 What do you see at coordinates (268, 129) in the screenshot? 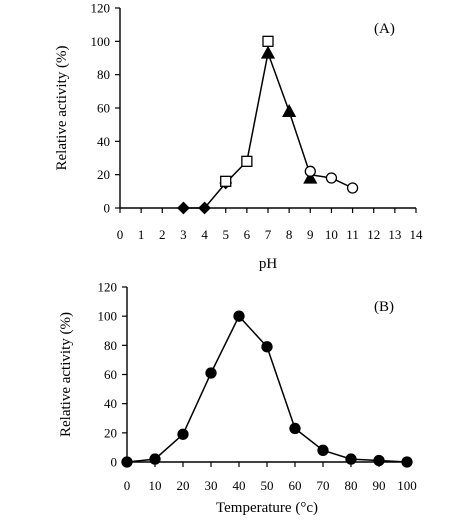
I see `series-line` at bounding box center [268, 129].